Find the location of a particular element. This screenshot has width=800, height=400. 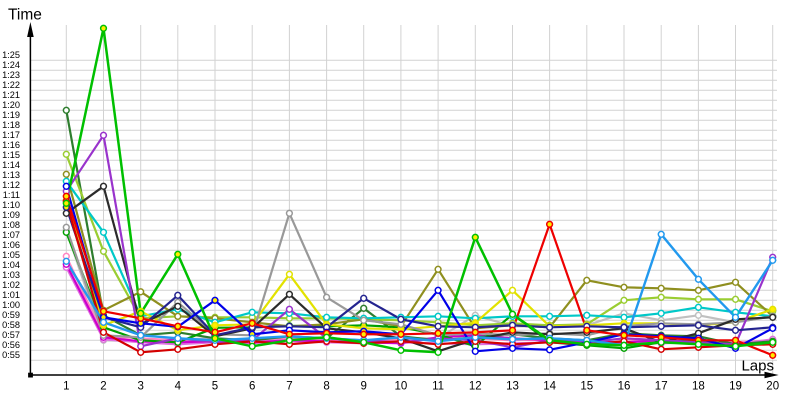

svg-text: 1:11 is located at coordinates (11, 195).